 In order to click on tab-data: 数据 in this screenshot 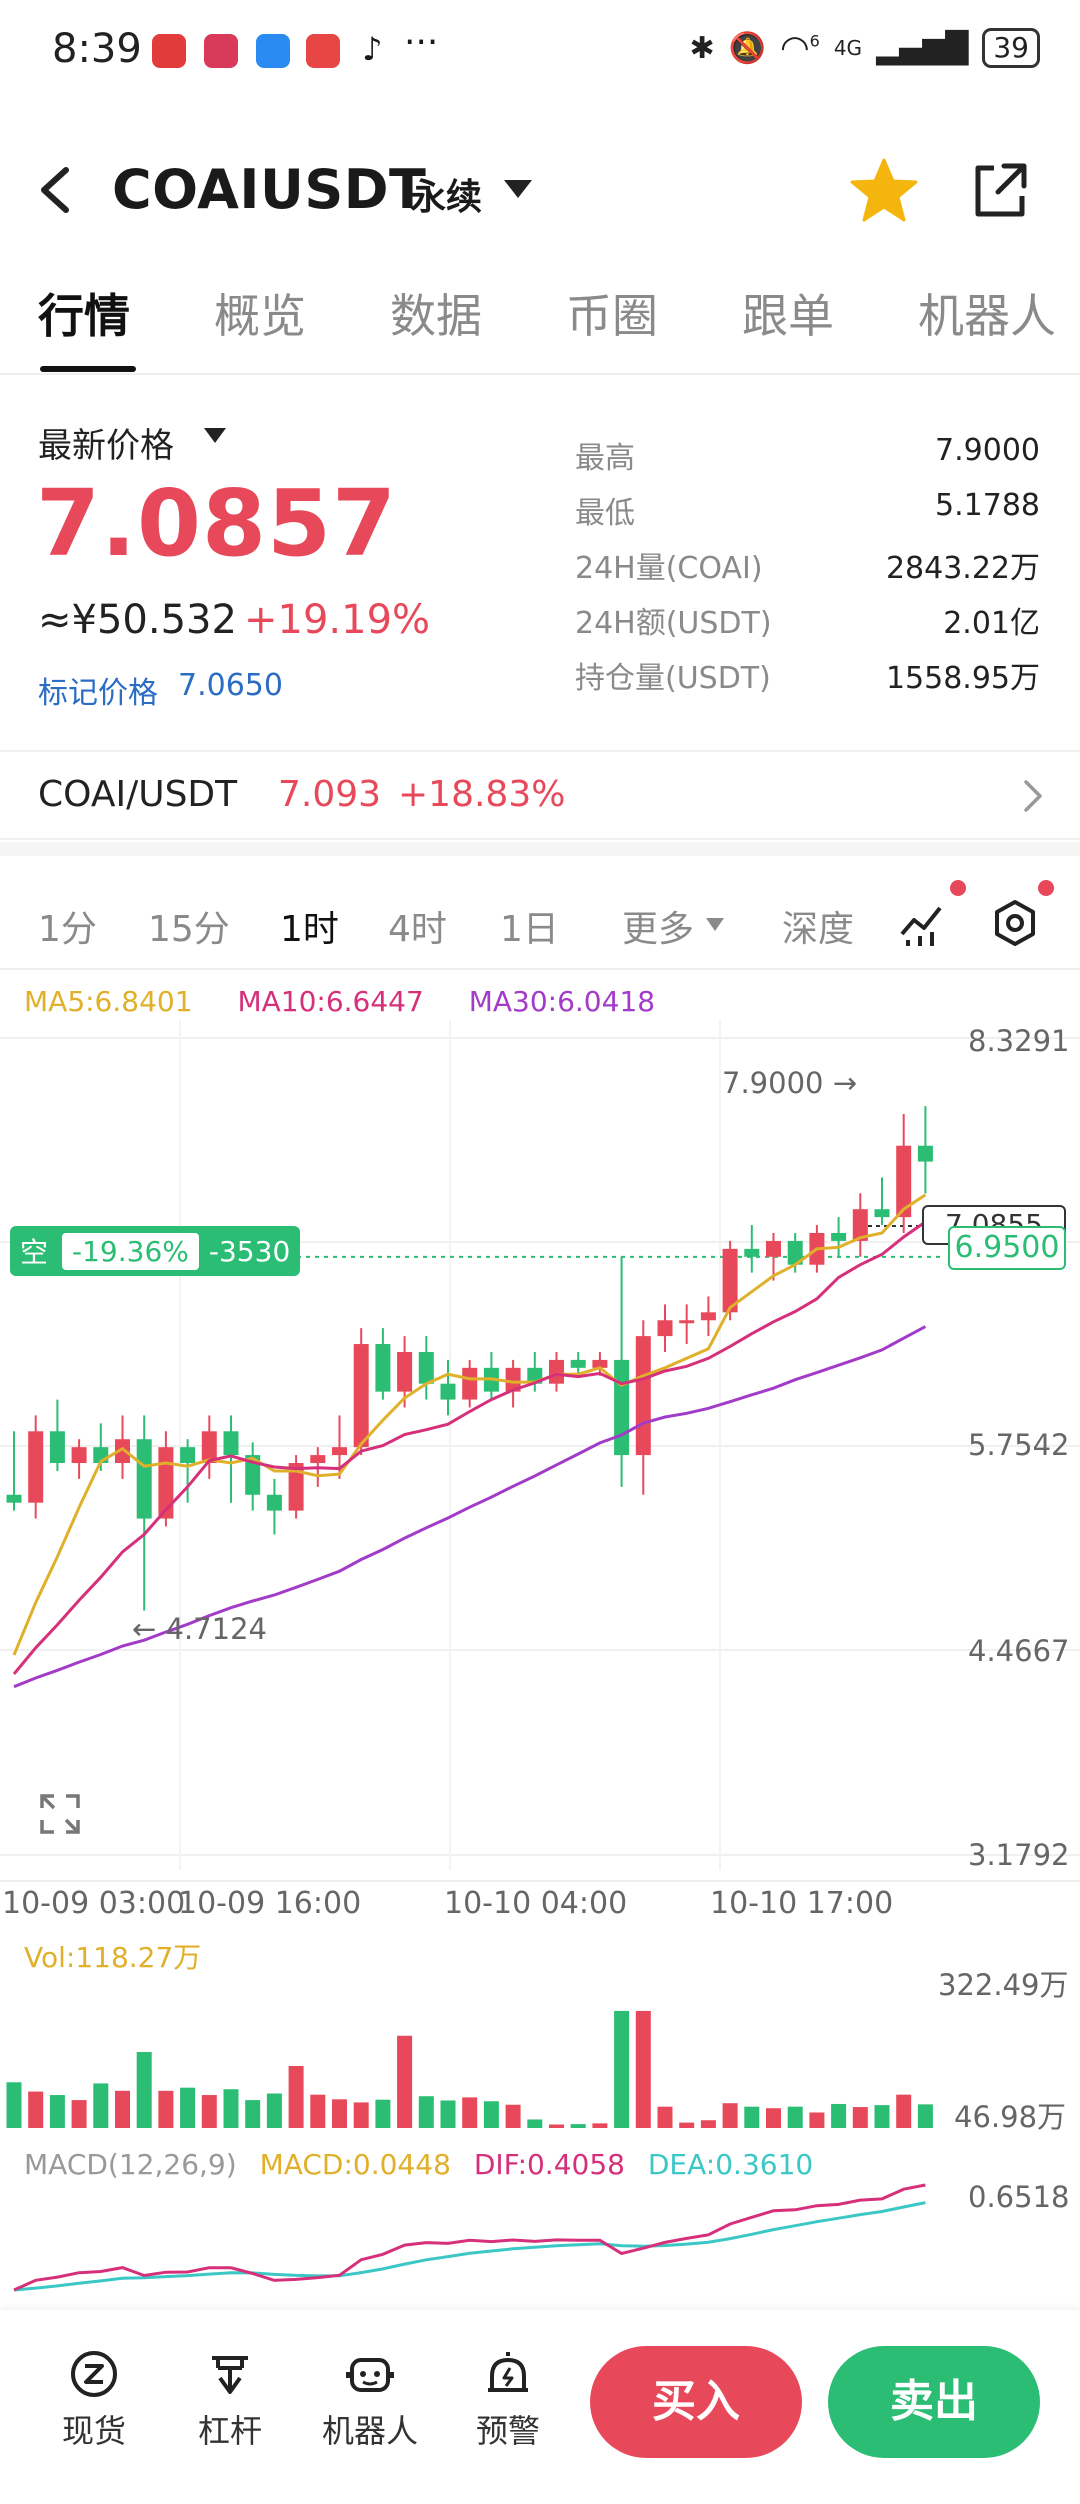, I will do `click(436, 316)`.